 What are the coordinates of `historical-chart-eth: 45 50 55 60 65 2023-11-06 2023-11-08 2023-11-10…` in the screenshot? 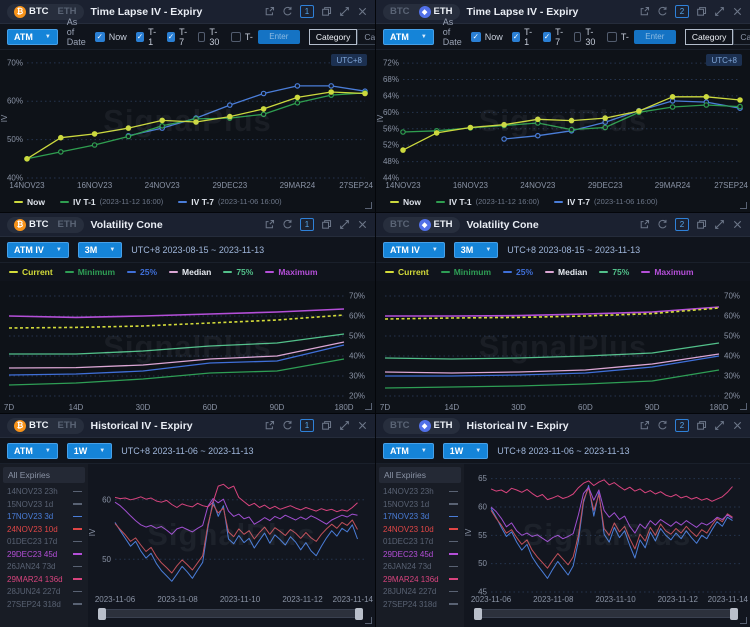 It's located at (607, 534).